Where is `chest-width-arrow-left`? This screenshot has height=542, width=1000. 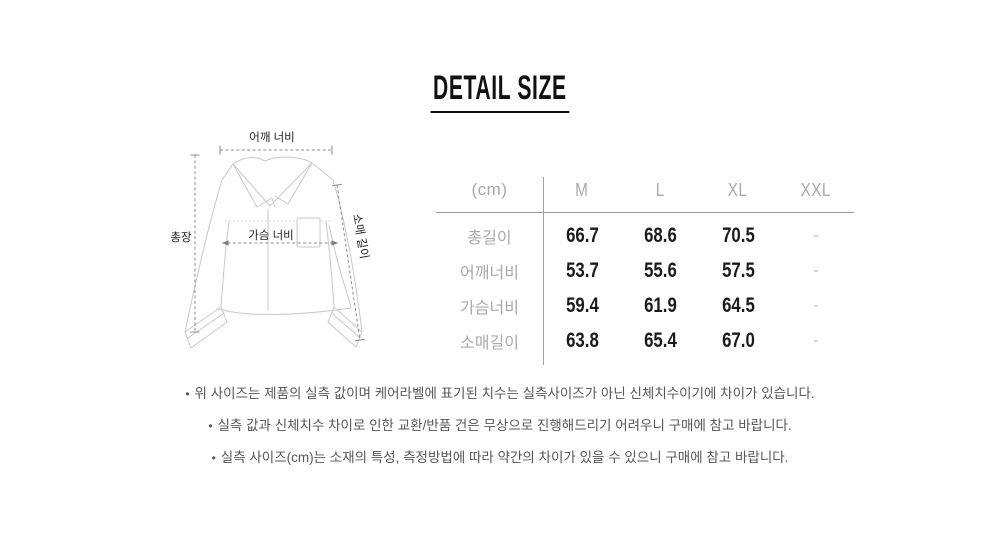 chest-width-arrow-left is located at coordinates (225, 243).